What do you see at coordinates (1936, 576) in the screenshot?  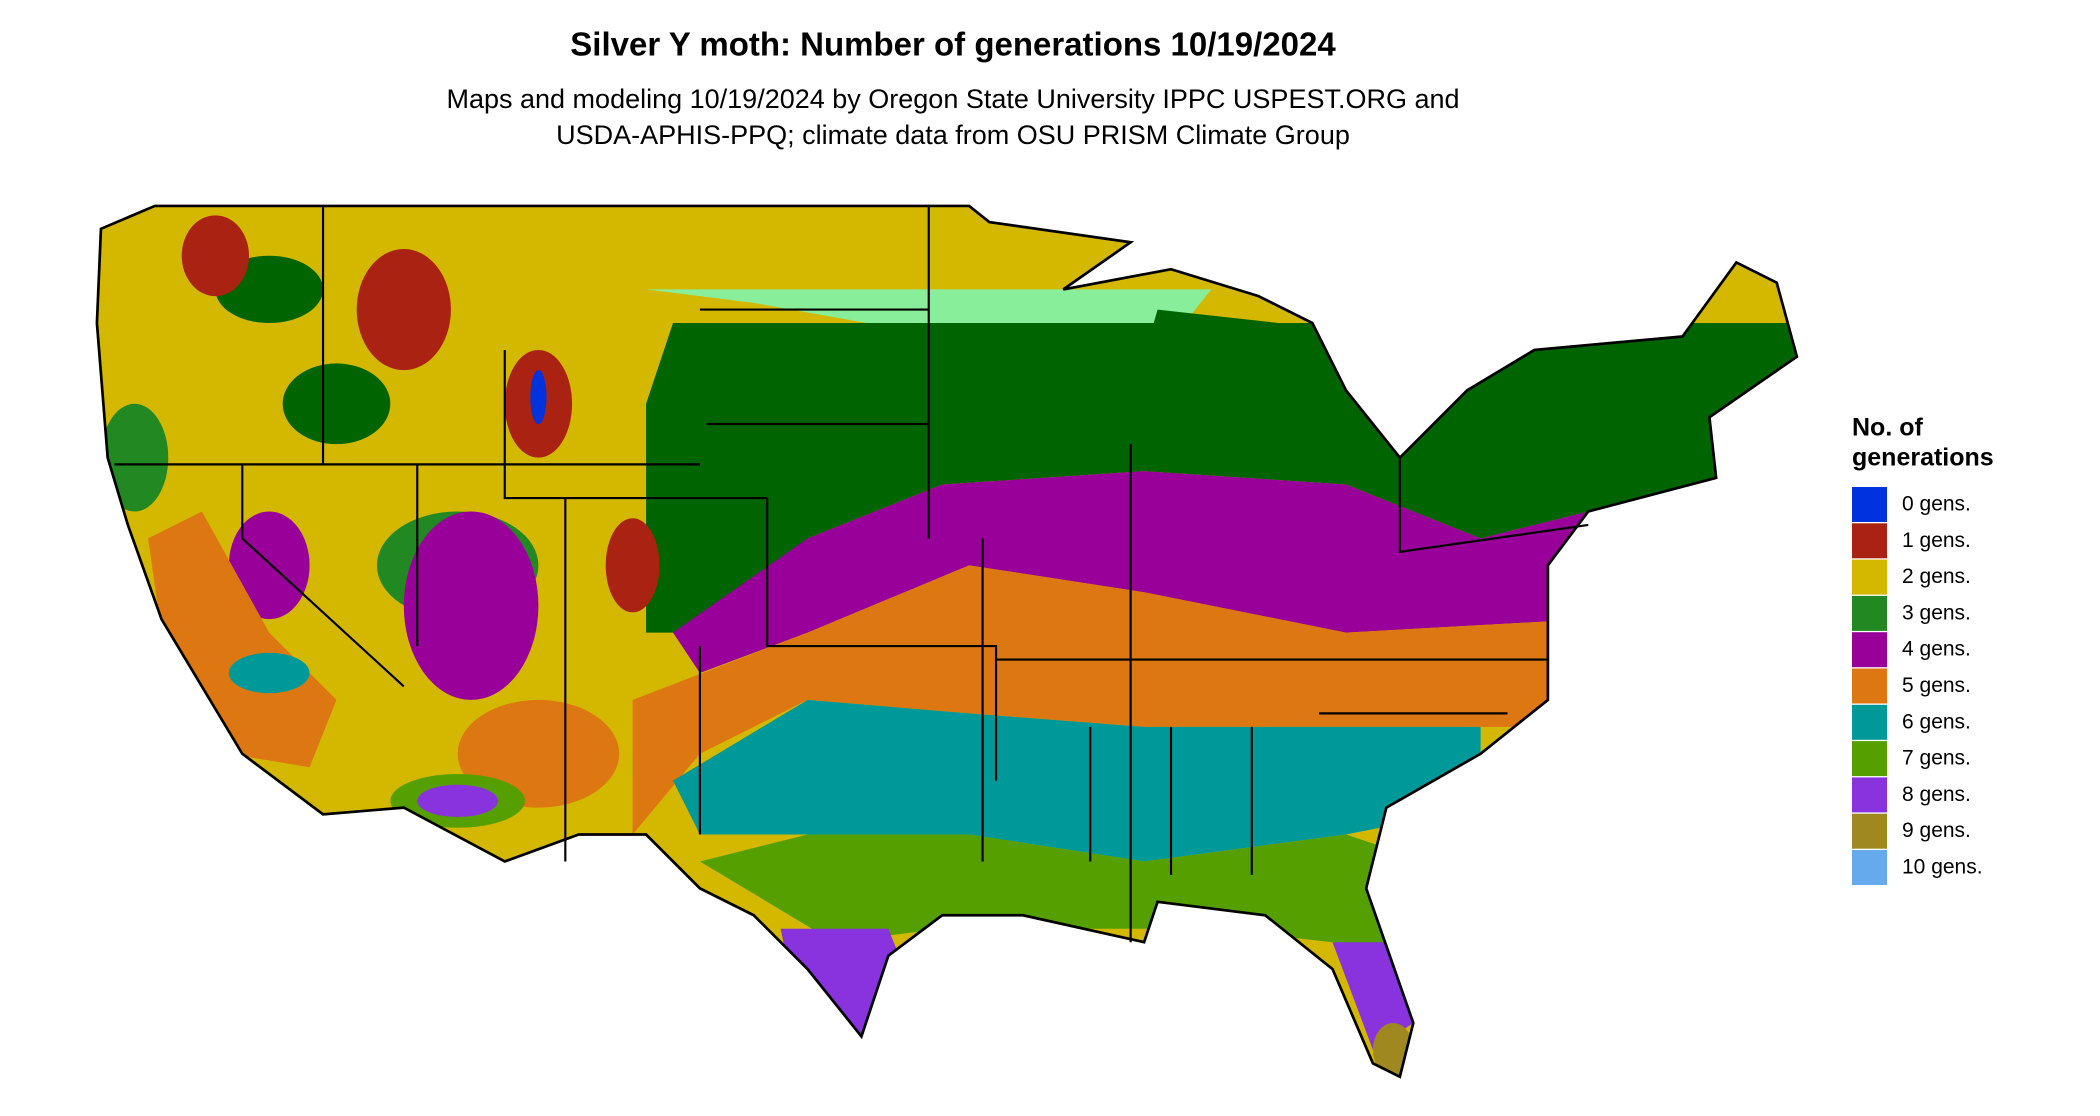 I see `legend-label: 2 gens.` at bounding box center [1936, 576].